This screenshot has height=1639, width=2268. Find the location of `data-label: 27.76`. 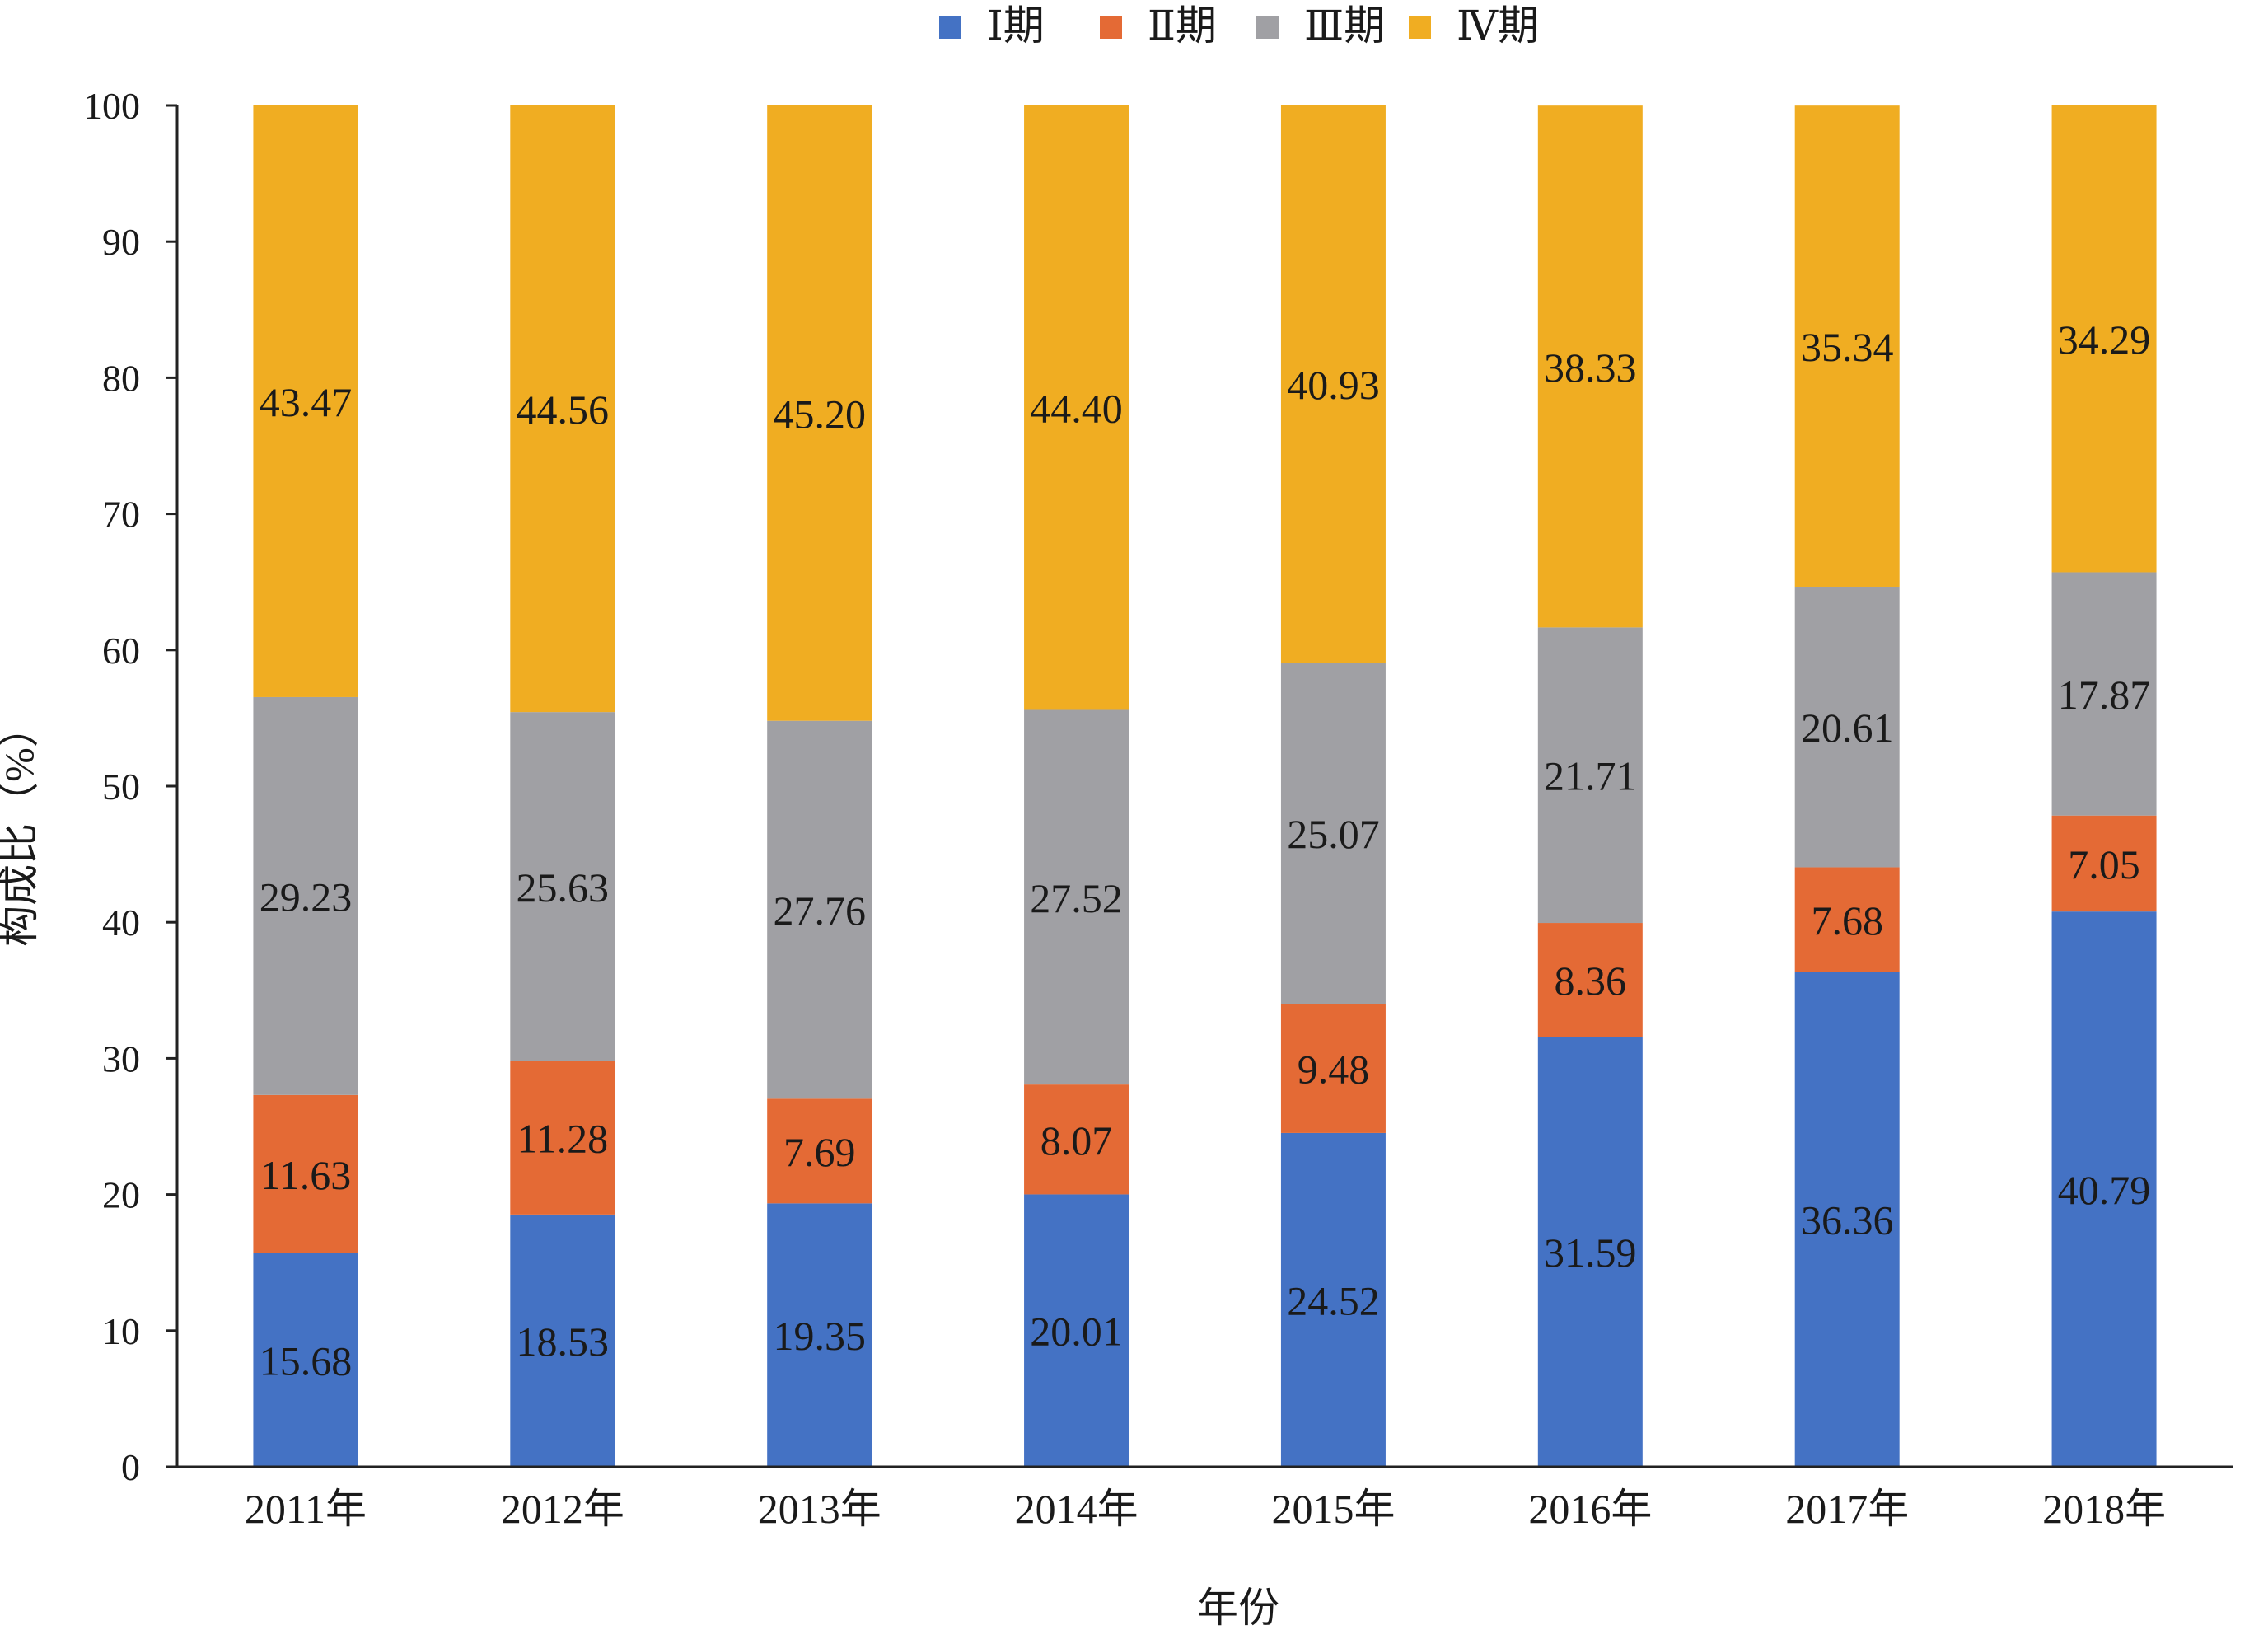

data-label: 27.76 is located at coordinates (820, 910).